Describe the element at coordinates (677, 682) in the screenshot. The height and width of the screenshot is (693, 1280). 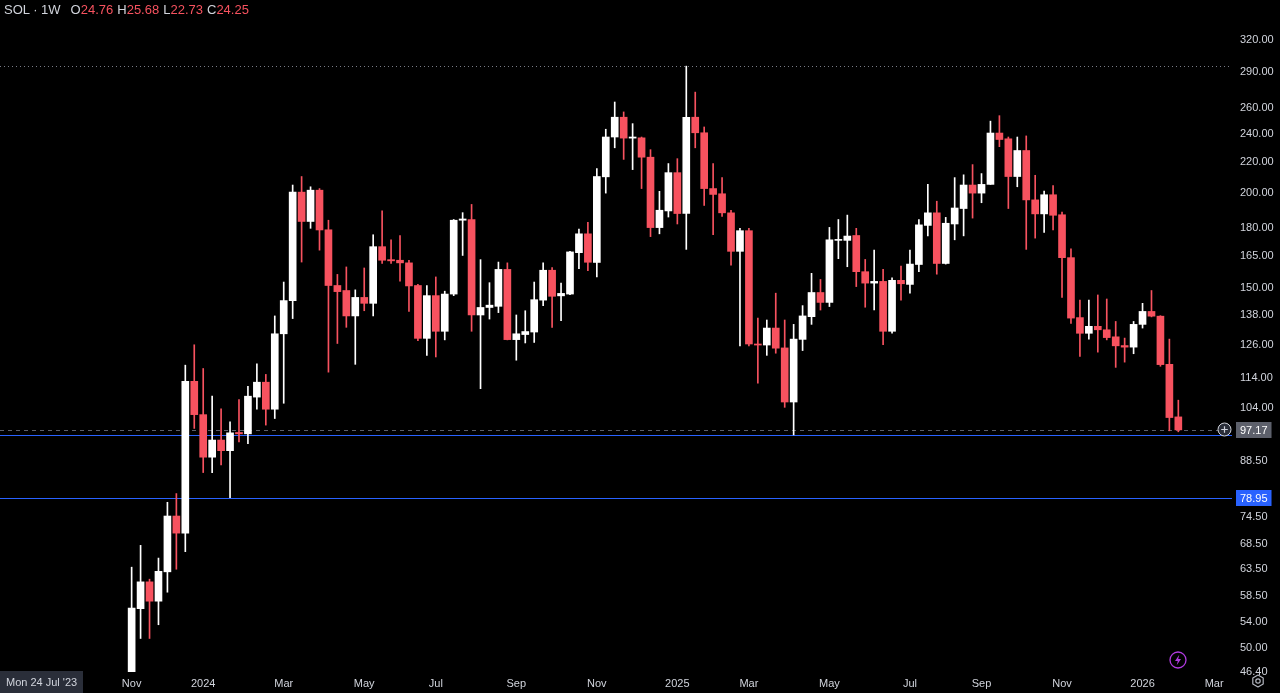
I see `x-tick-label: 2025` at that location.